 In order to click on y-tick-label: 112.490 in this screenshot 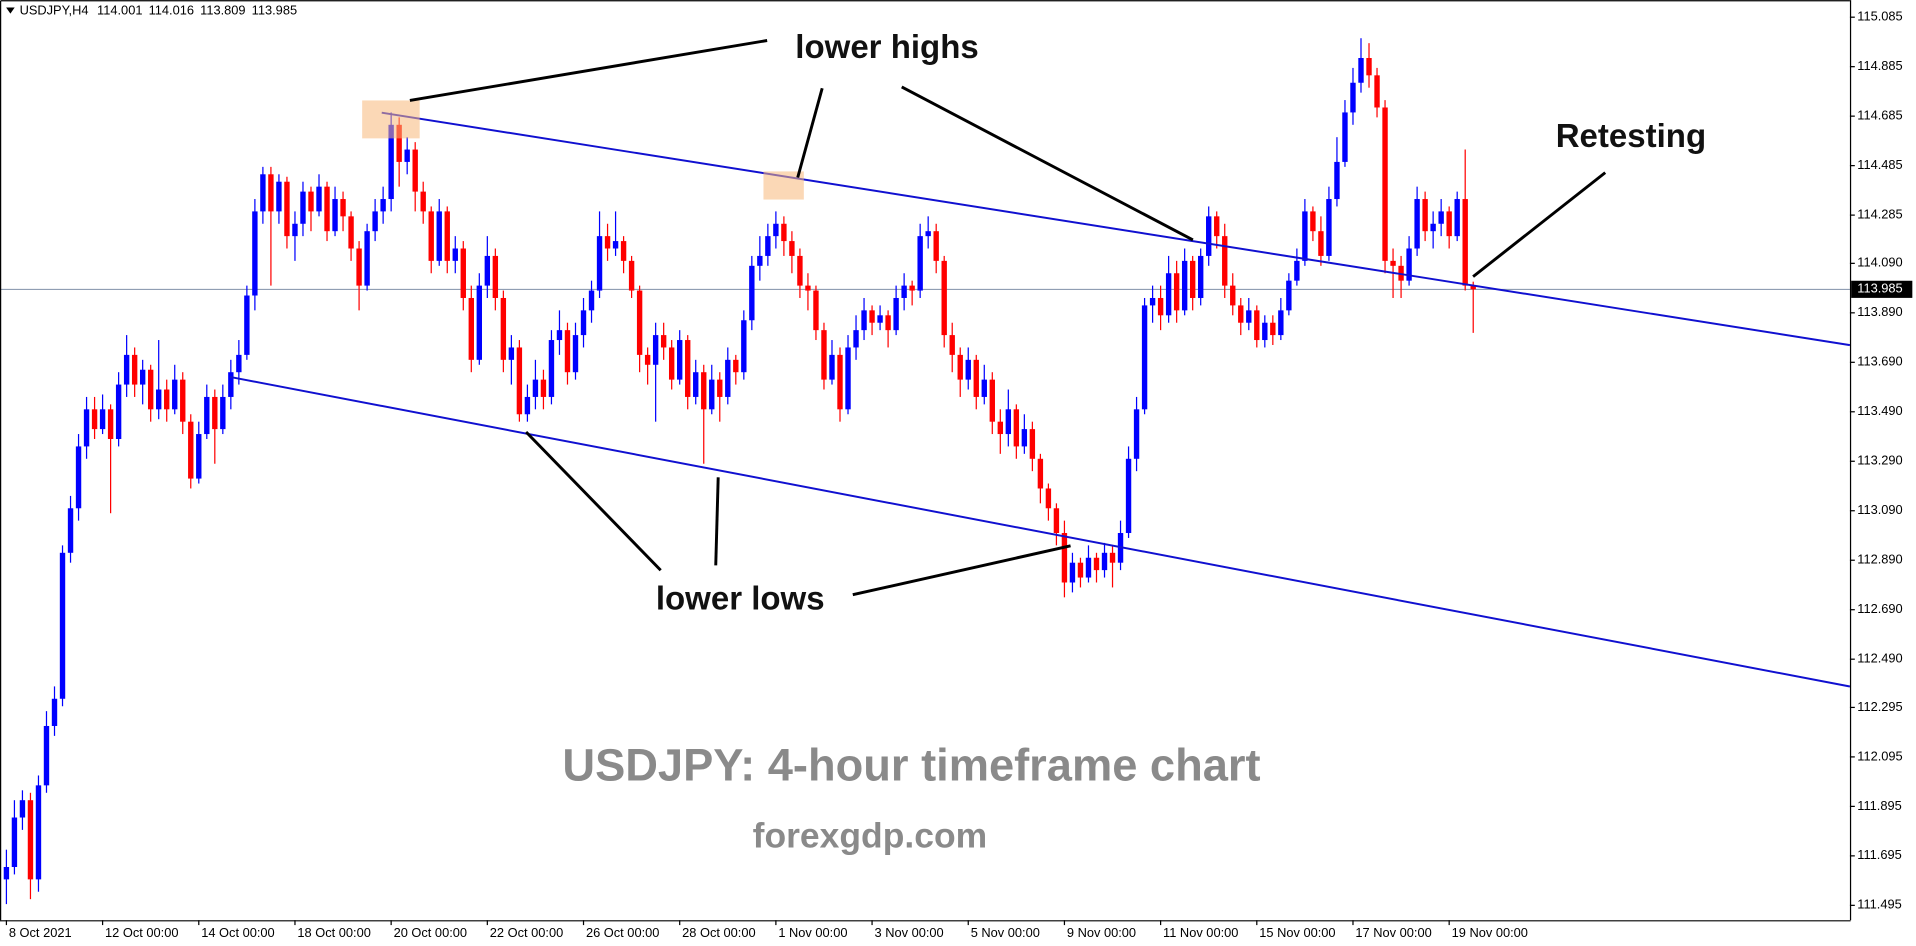, I will do `click(1879, 658)`.